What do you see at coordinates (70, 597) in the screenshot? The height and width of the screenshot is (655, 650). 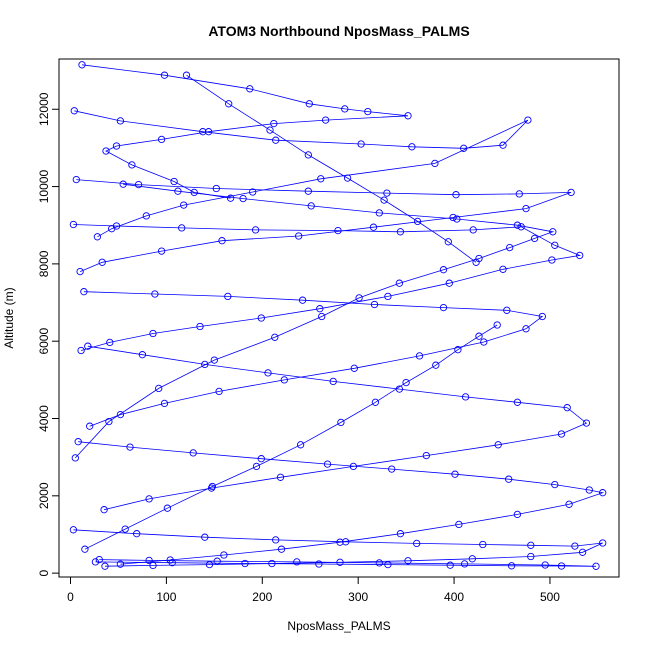 I see `x-tick-label: 0` at bounding box center [70, 597].